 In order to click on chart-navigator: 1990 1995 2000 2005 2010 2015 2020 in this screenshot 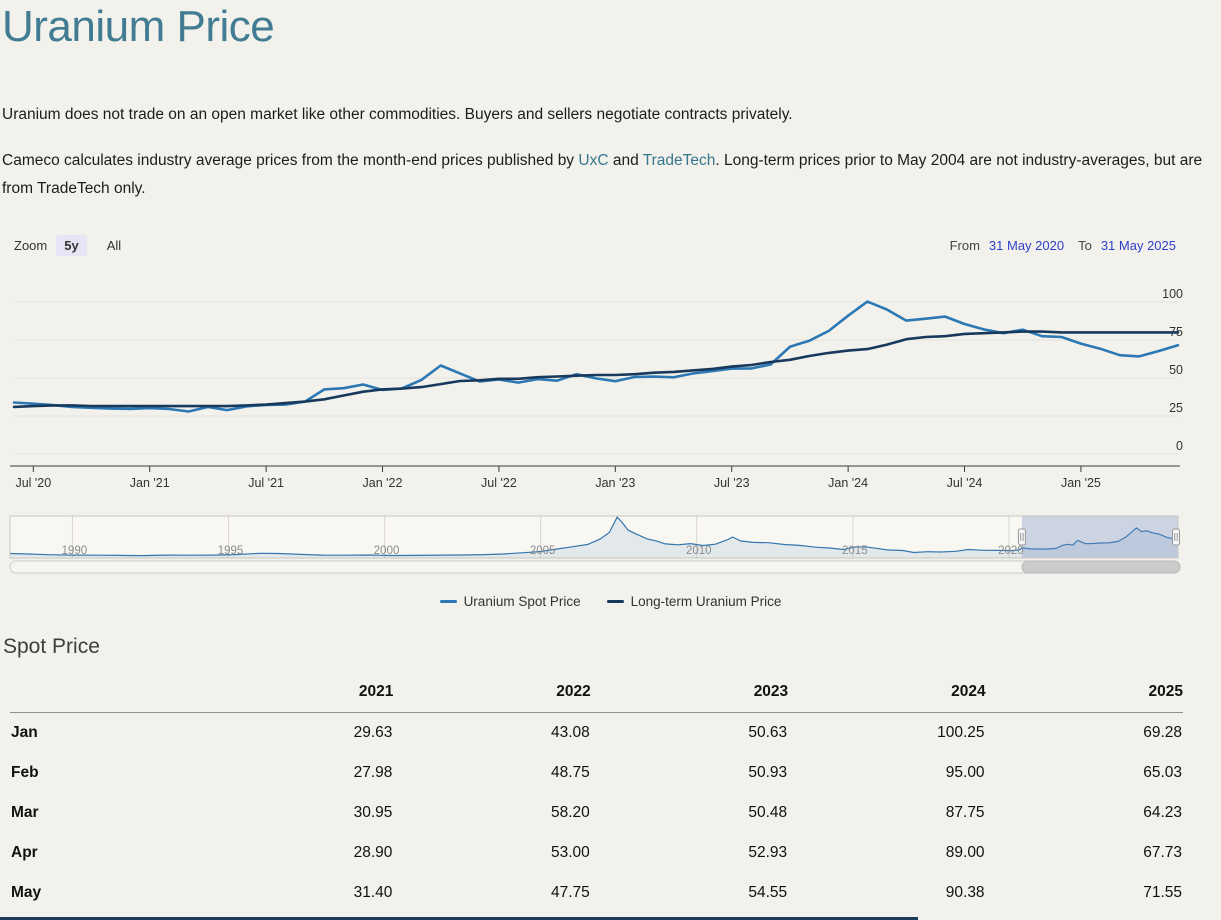, I will do `click(610, 537)`.